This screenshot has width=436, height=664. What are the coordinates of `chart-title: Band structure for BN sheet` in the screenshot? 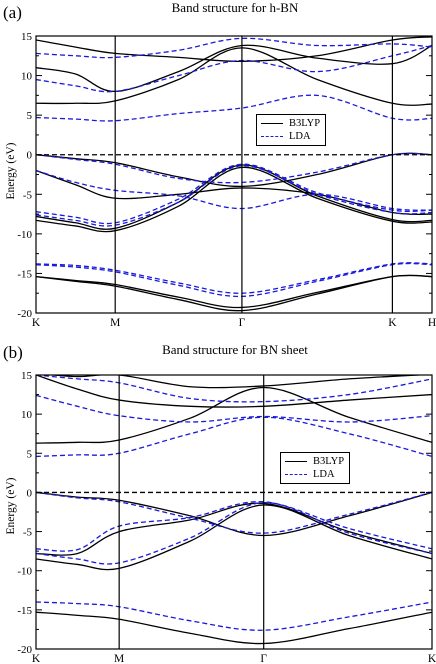 It's located at (235, 349).